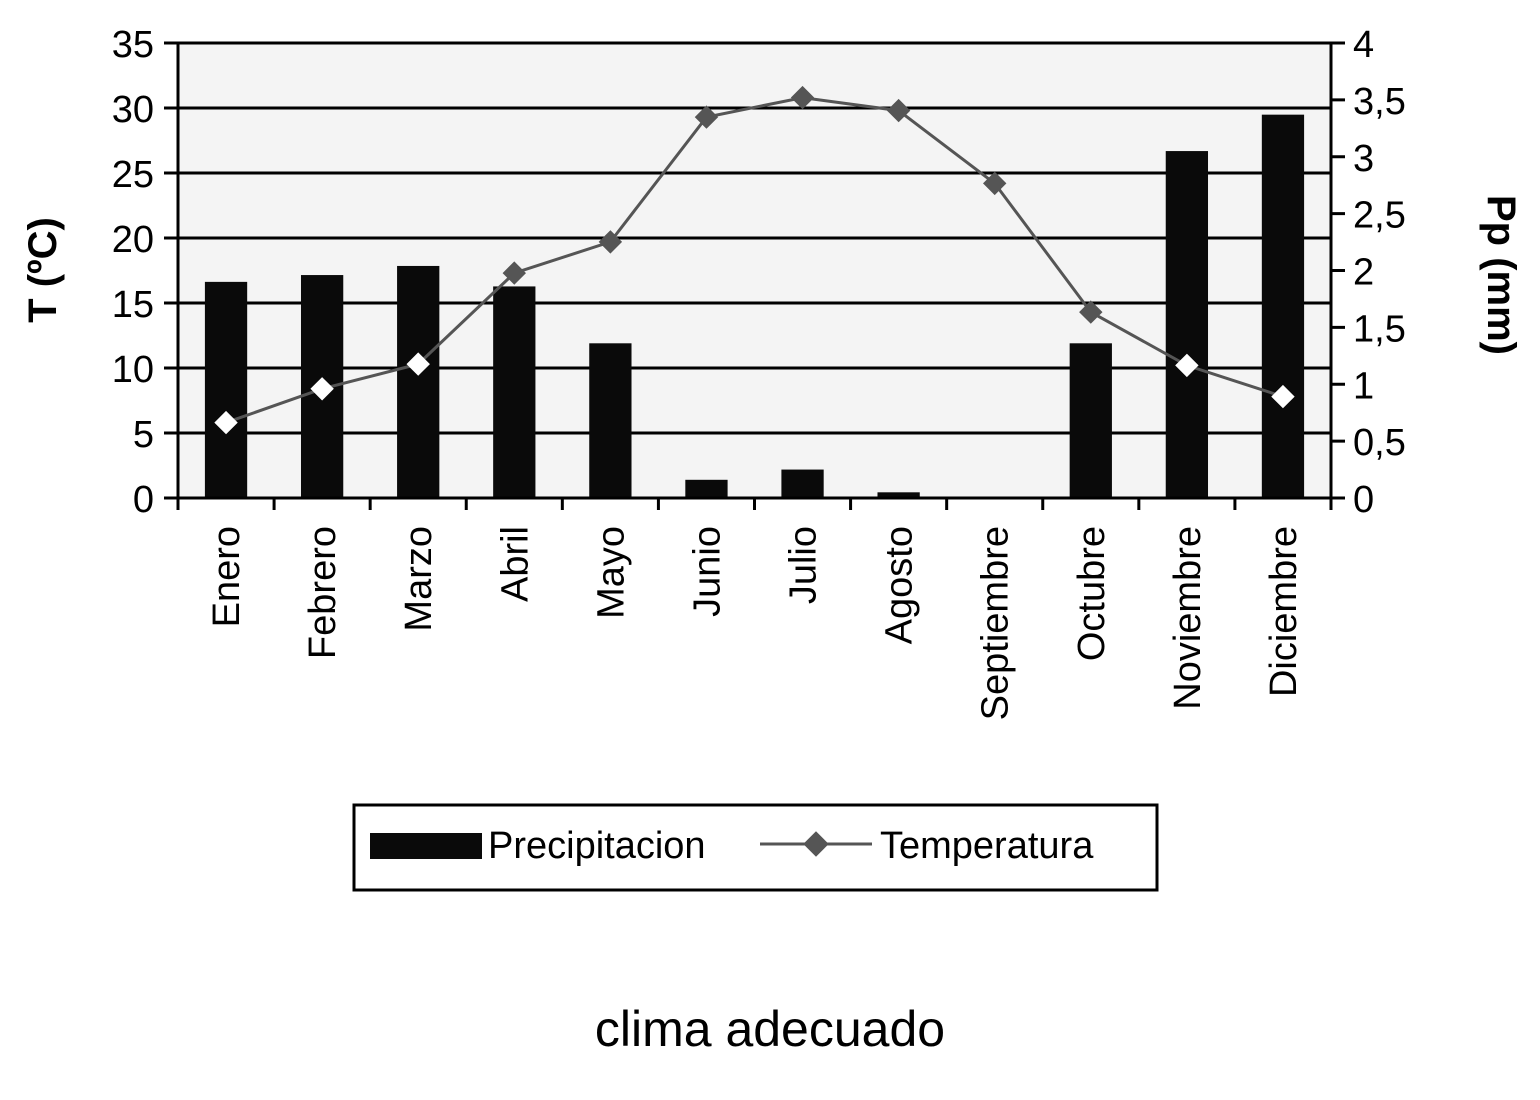  What do you see at coordinates (322, 389) in the screenshot?
I see `temperature-point-febrero` at bounding box center [322, 389].